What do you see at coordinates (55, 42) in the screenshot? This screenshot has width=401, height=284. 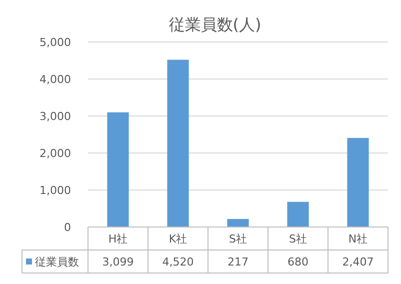 I see `y-tick-label: 5,000` at bounding box center [55, 42].